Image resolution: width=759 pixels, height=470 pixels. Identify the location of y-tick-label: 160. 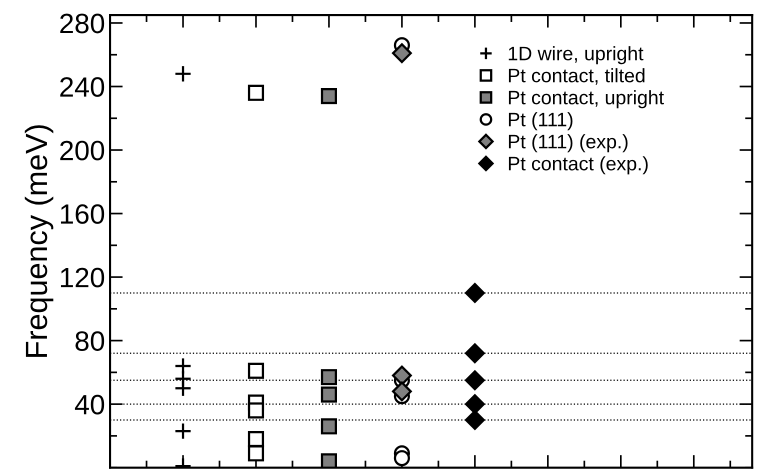
(82, 214).